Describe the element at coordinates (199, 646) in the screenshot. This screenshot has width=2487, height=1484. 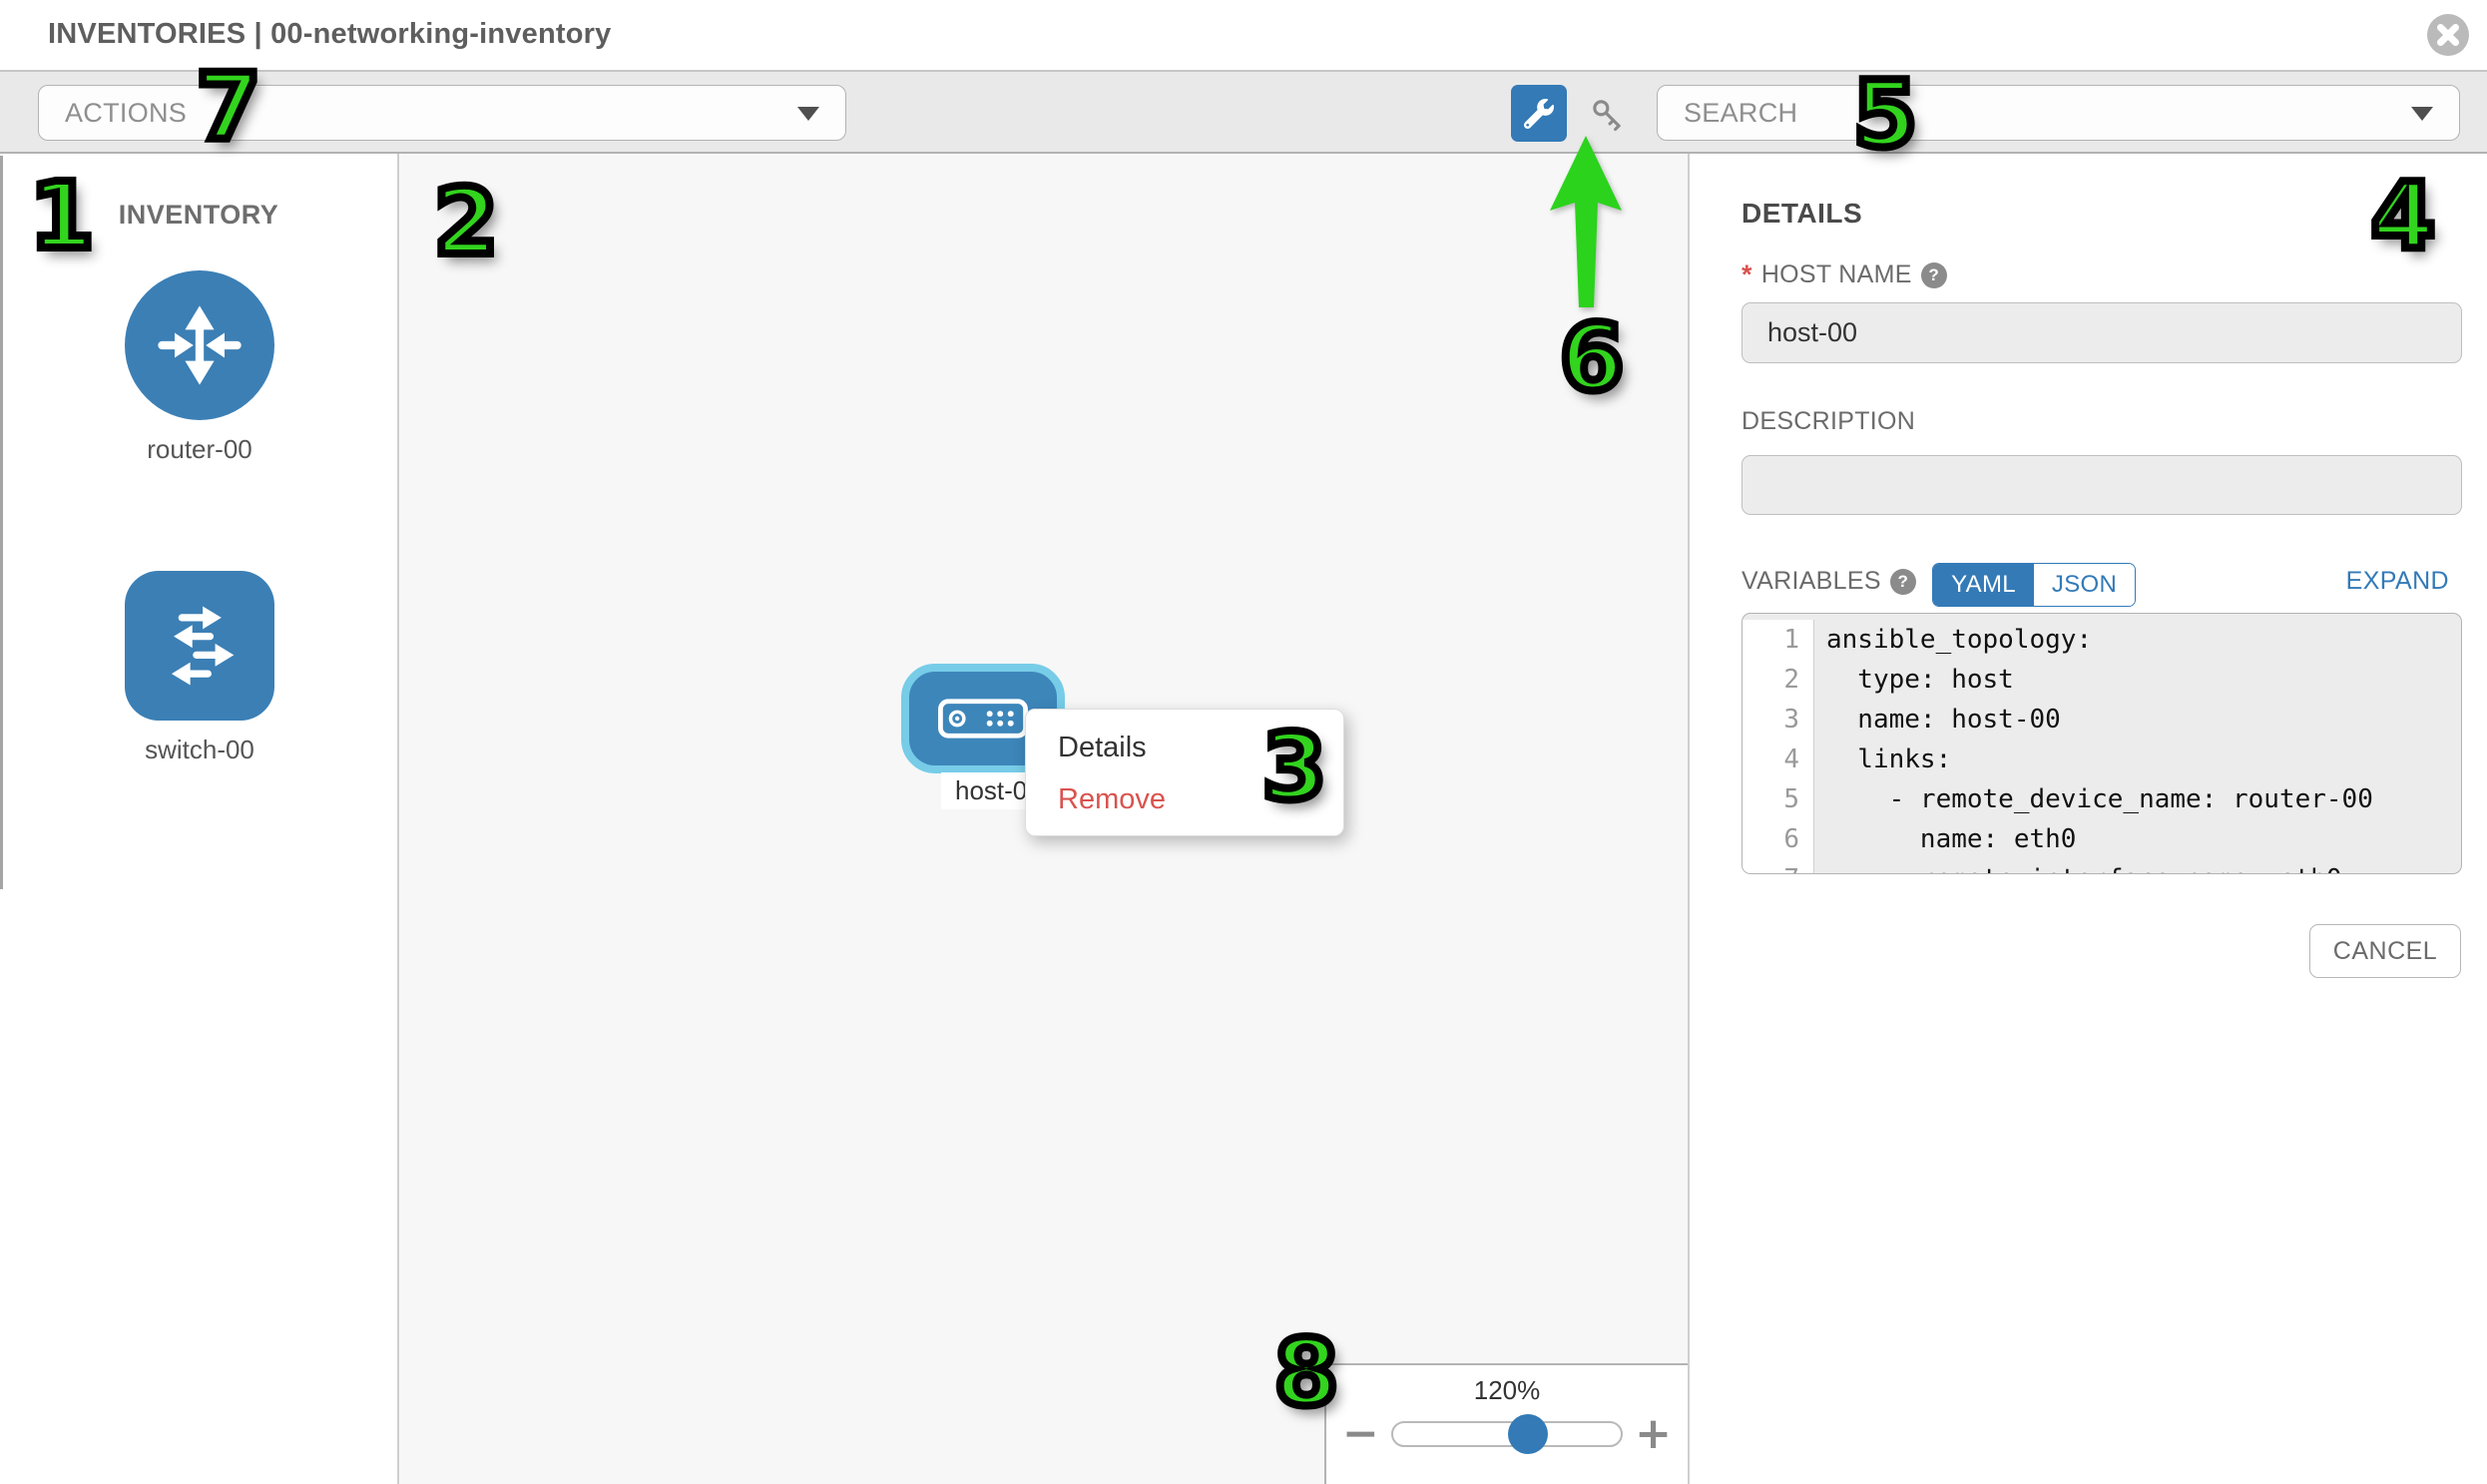
I see `switch-icon` at that location.